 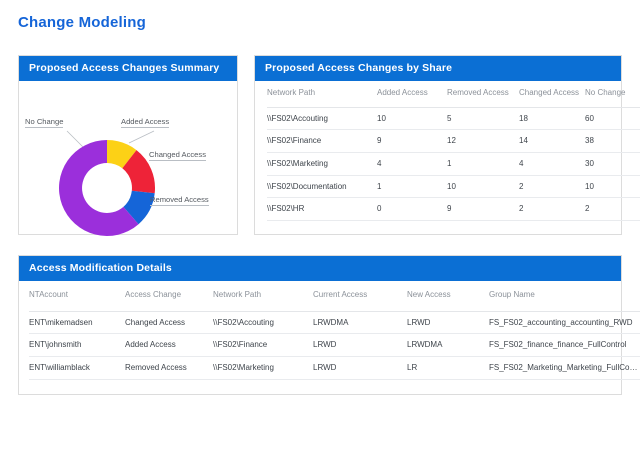 What do you see at coordinates (564, 296) in the screenshot?
I see `details-col-5: Group Name` at bounding box center [564, 296].